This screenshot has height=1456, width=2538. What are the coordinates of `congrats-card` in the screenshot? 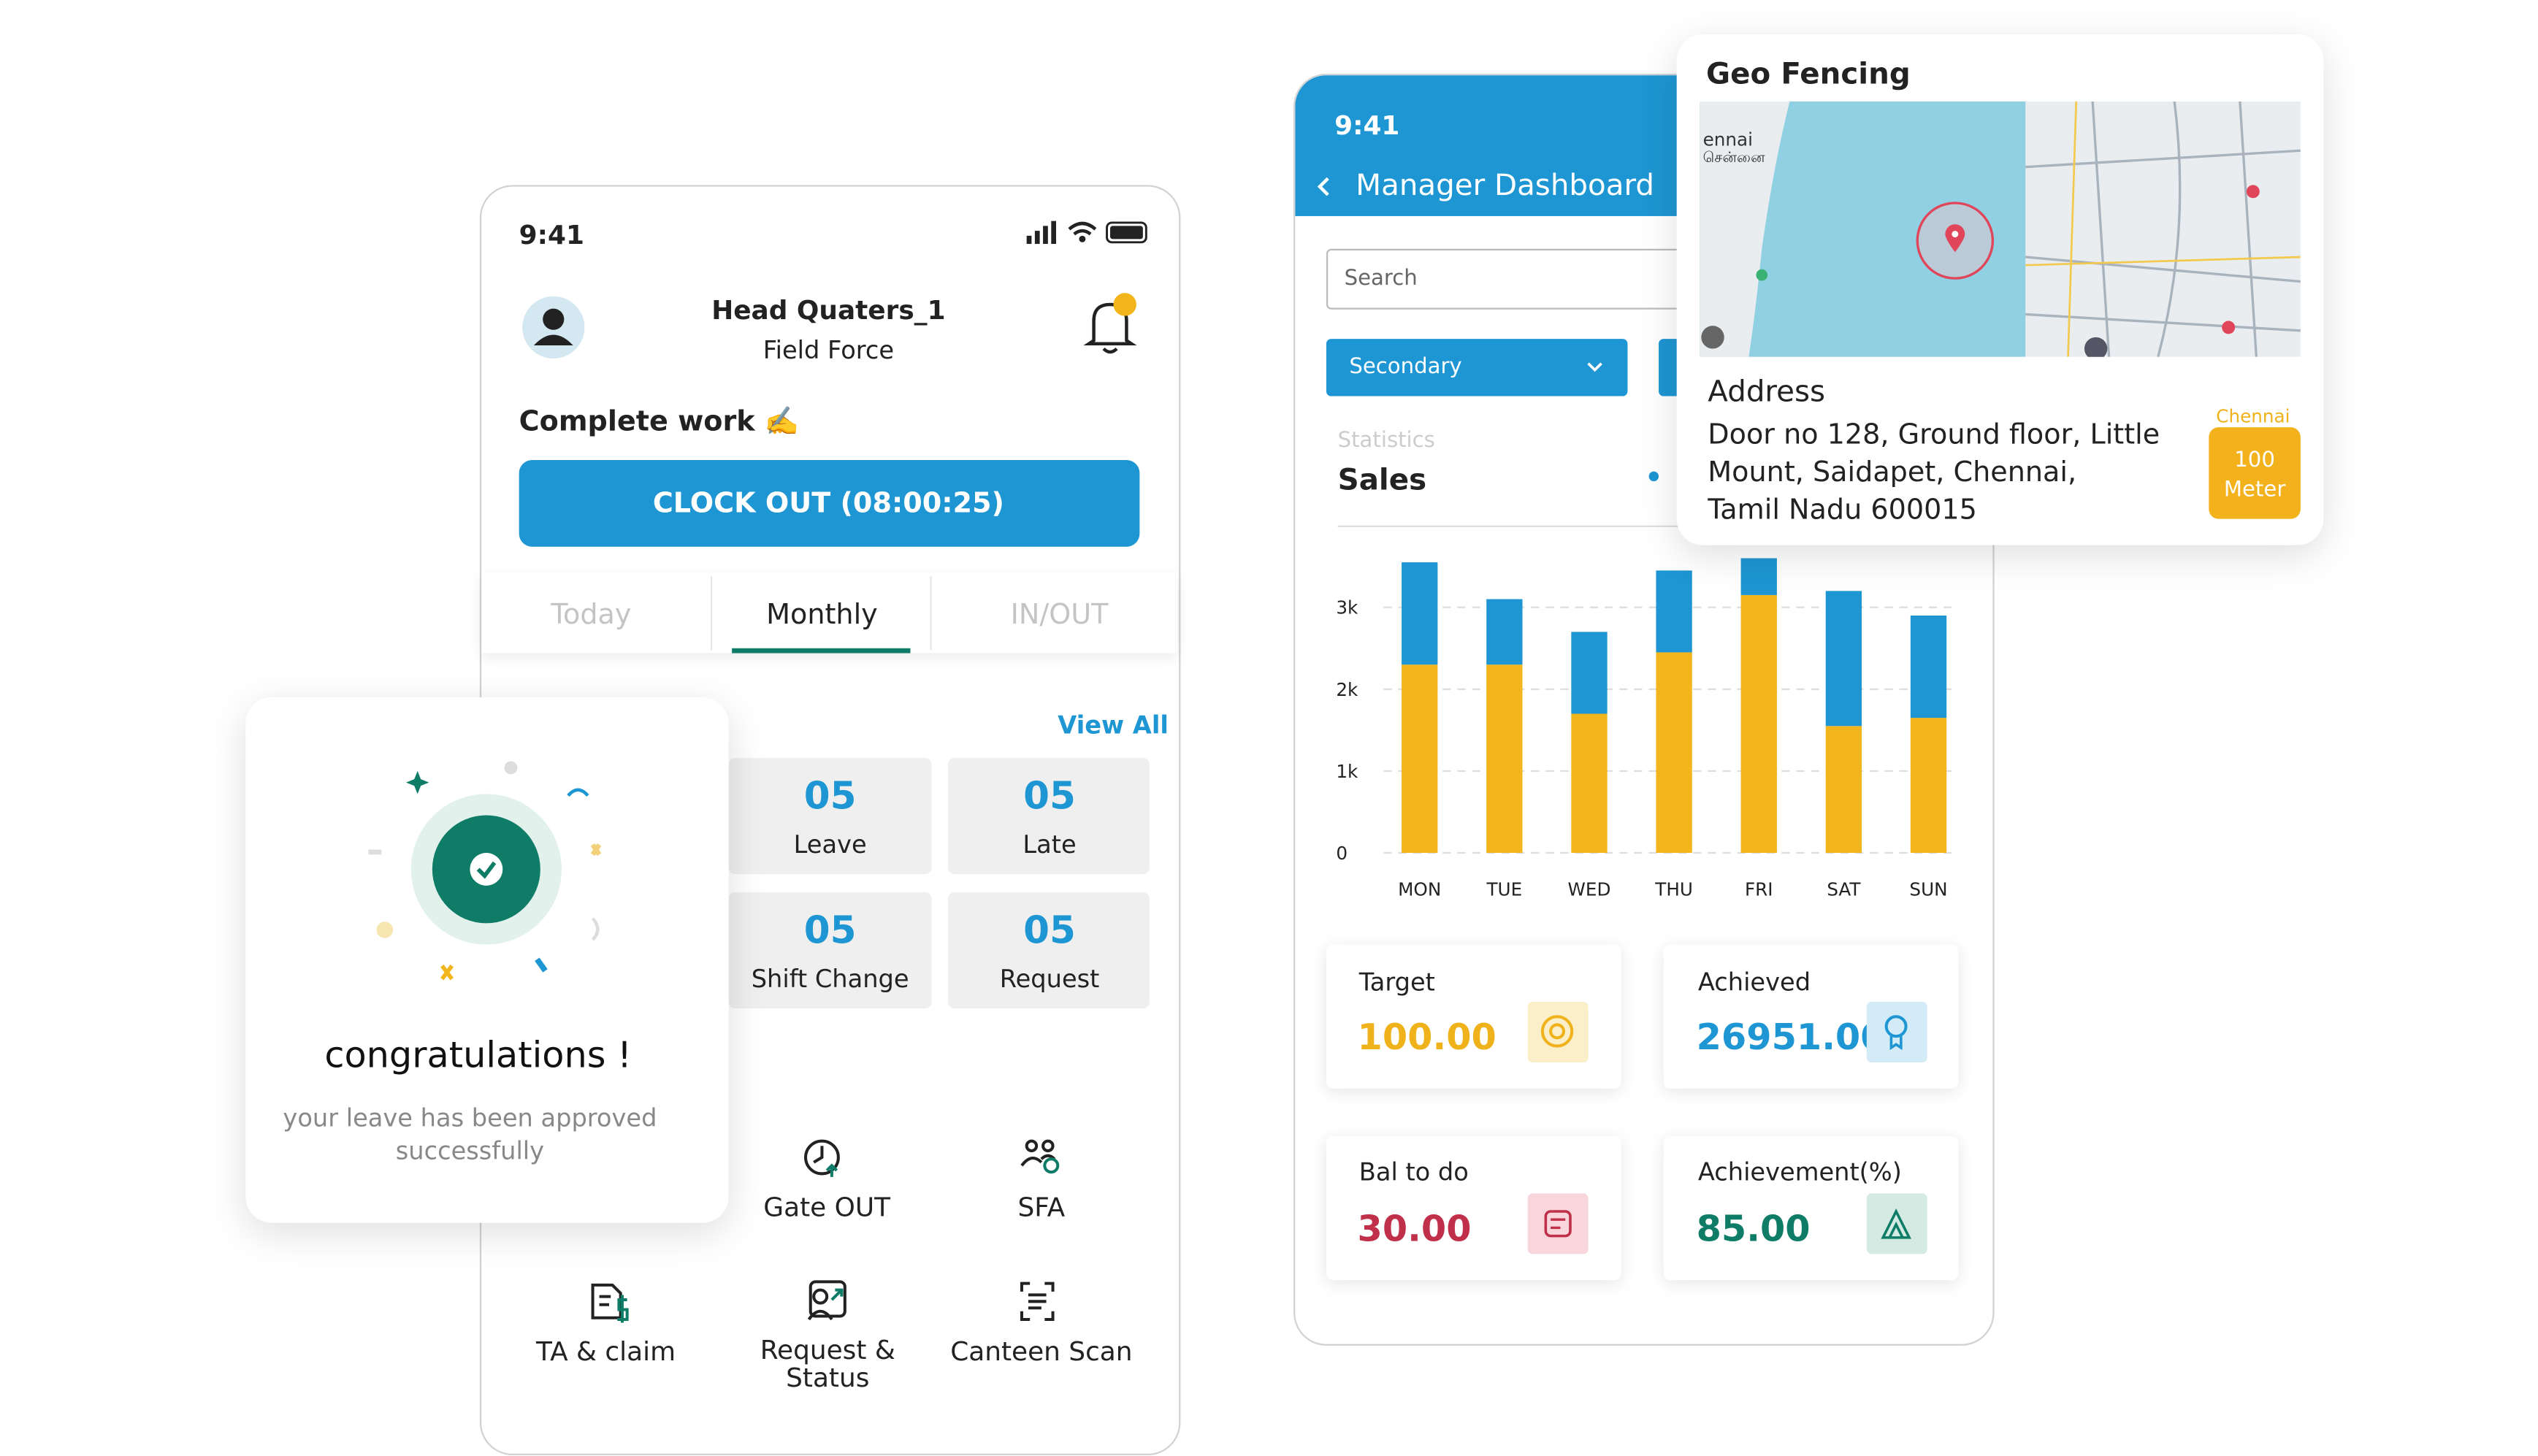 It's located at (487, 960).